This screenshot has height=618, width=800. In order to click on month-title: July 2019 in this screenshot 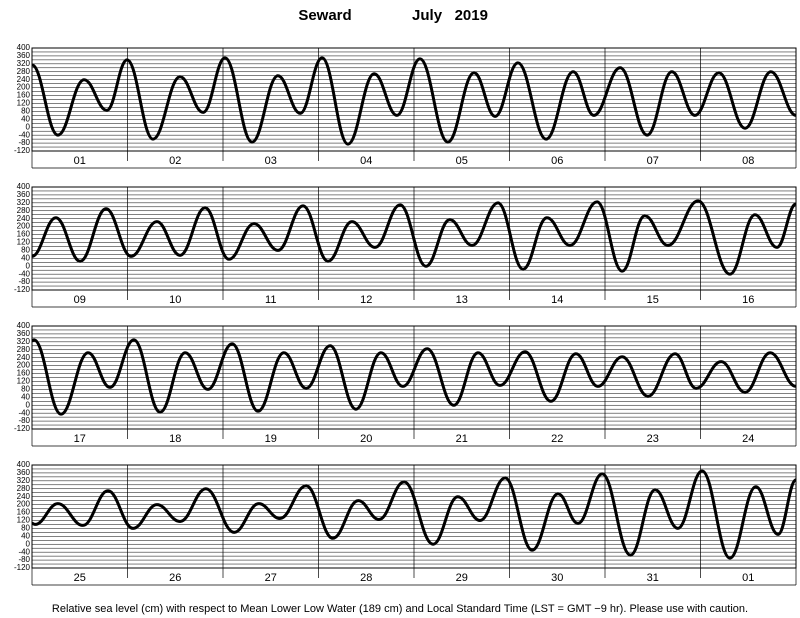, I will do `click(450, 15)`.